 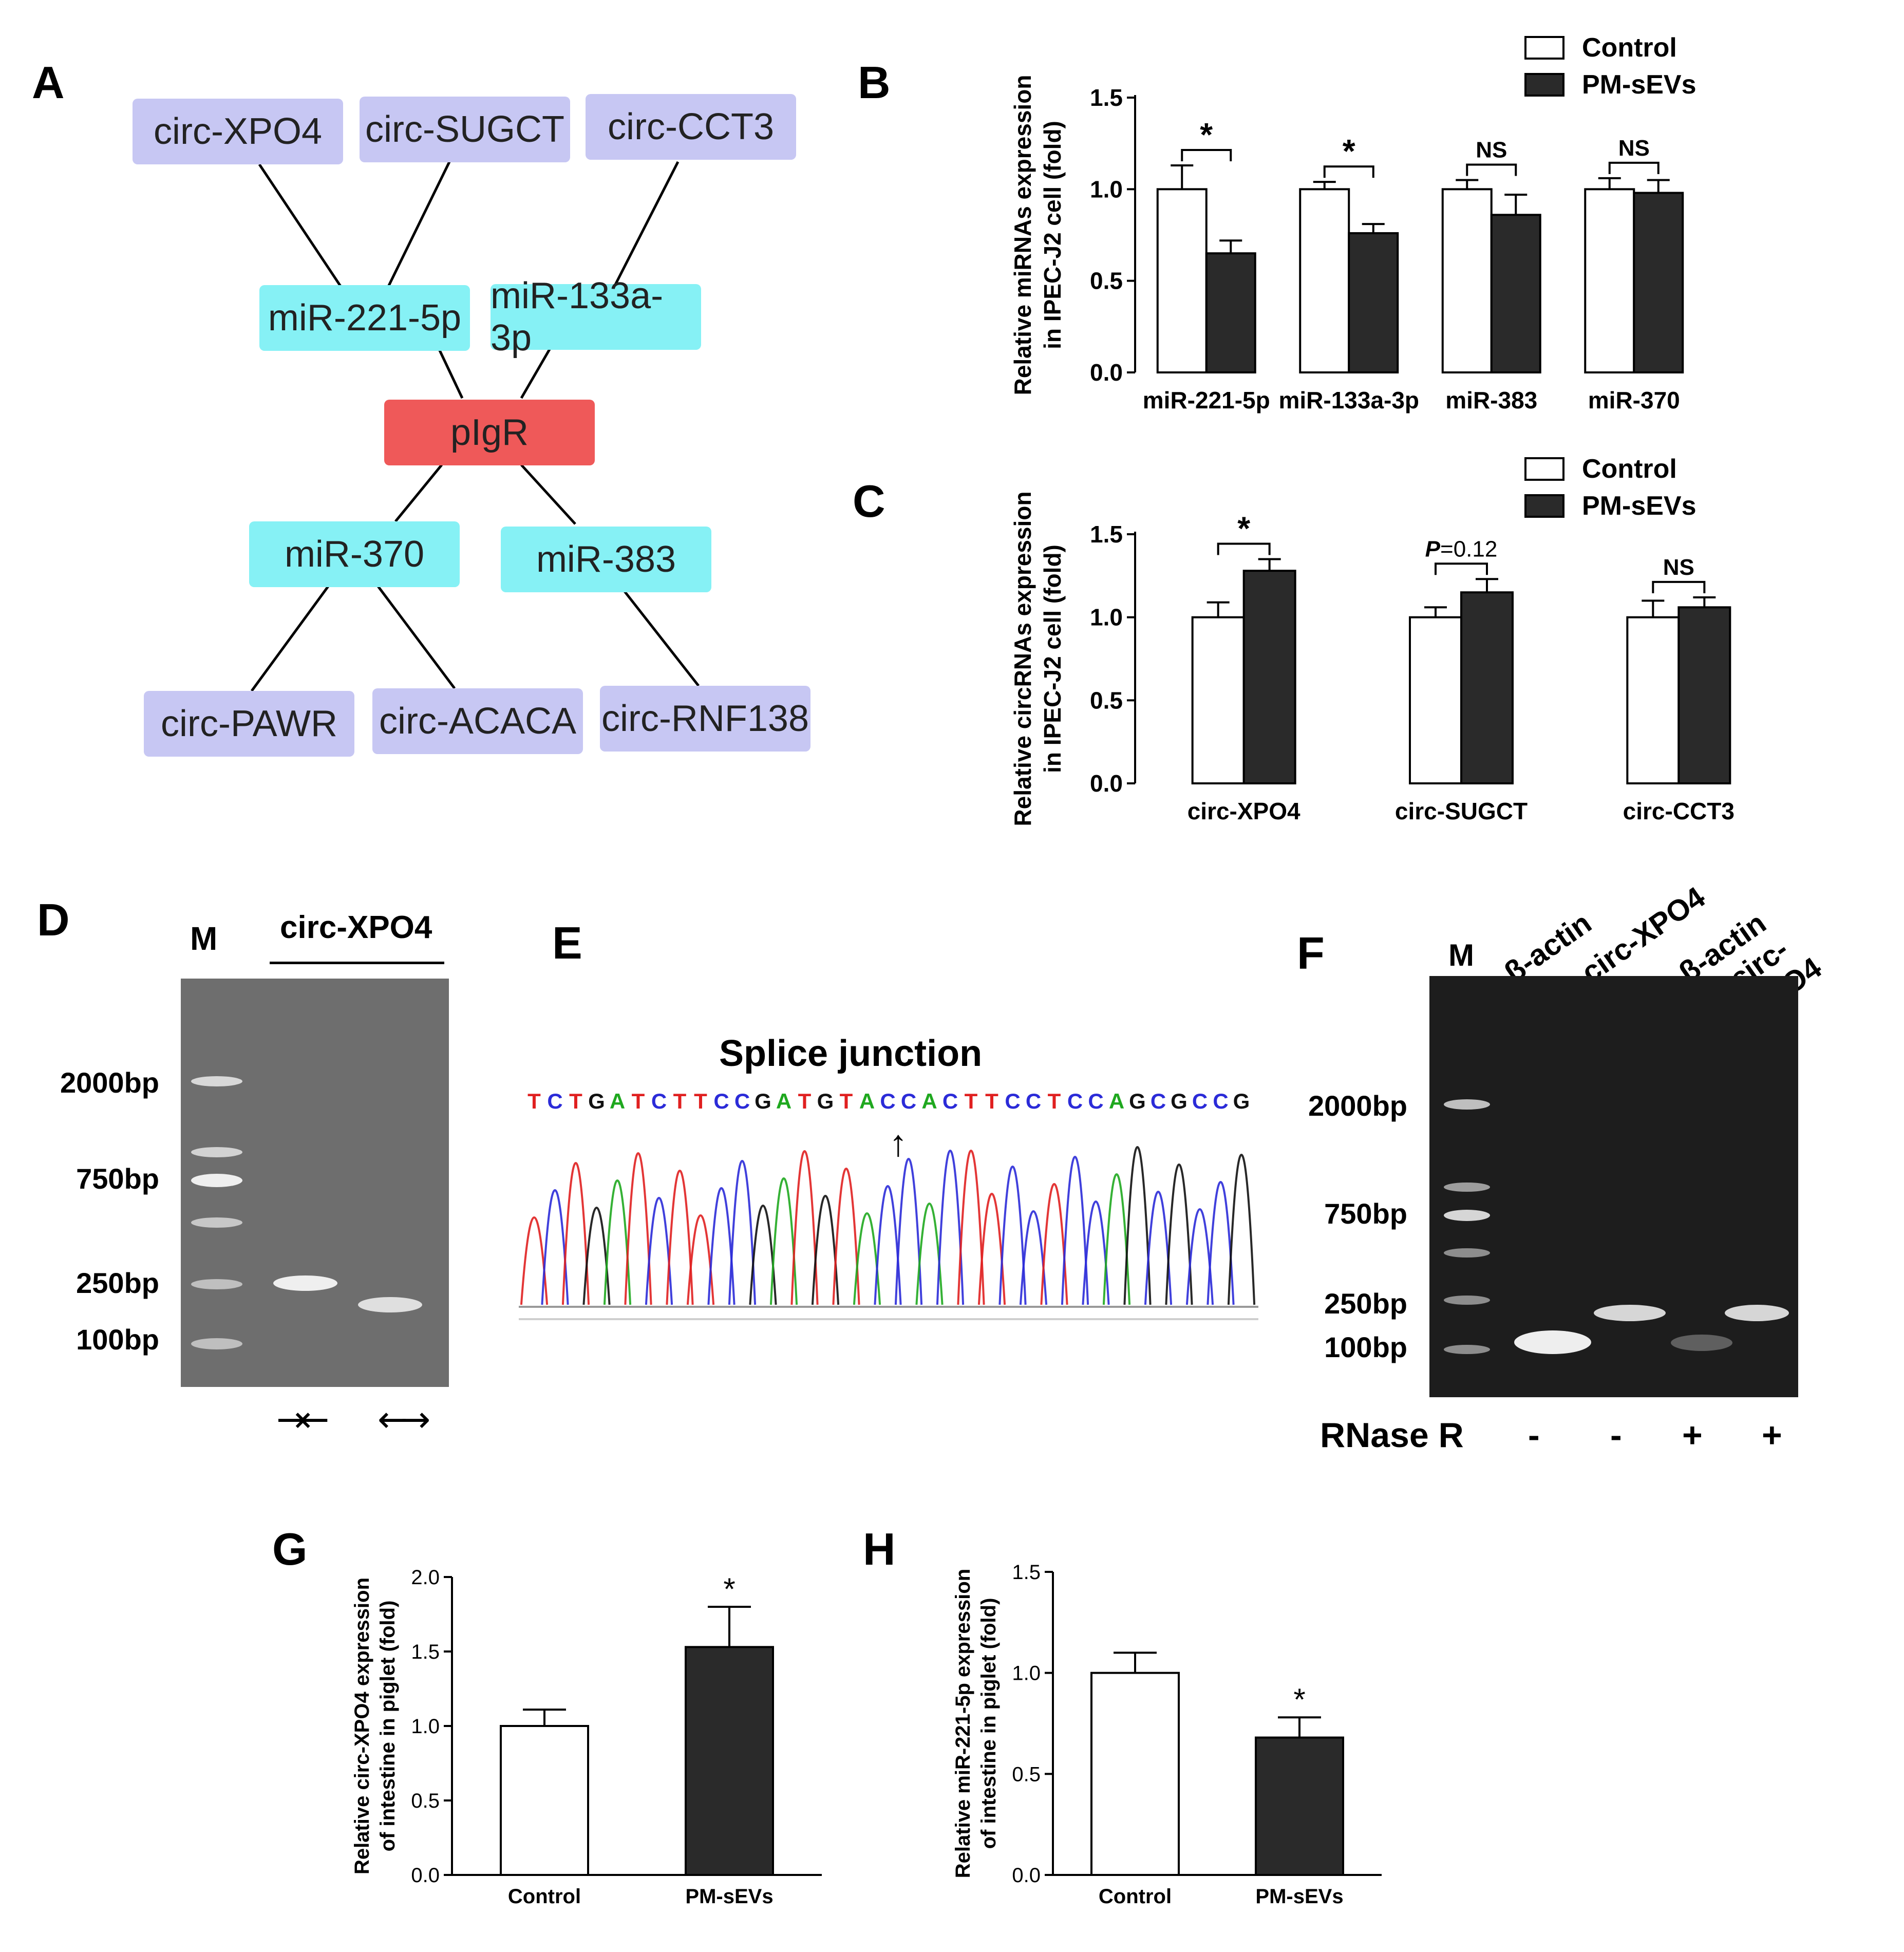 I want to click on gel-d-marker: 100bp, so click(x=117, y=1339).